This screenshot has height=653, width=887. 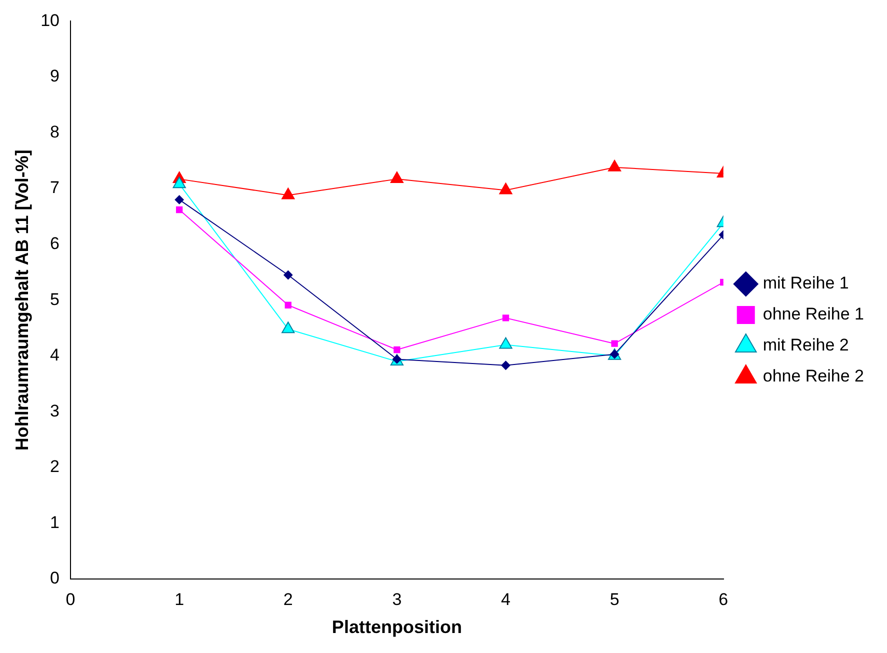 I want to click on x-tick-label: 3, so click(x=397, y=599).